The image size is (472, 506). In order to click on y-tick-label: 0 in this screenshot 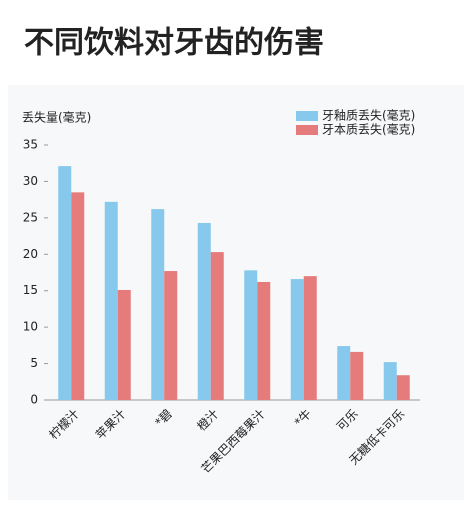, I will do `click(34, 400)`.